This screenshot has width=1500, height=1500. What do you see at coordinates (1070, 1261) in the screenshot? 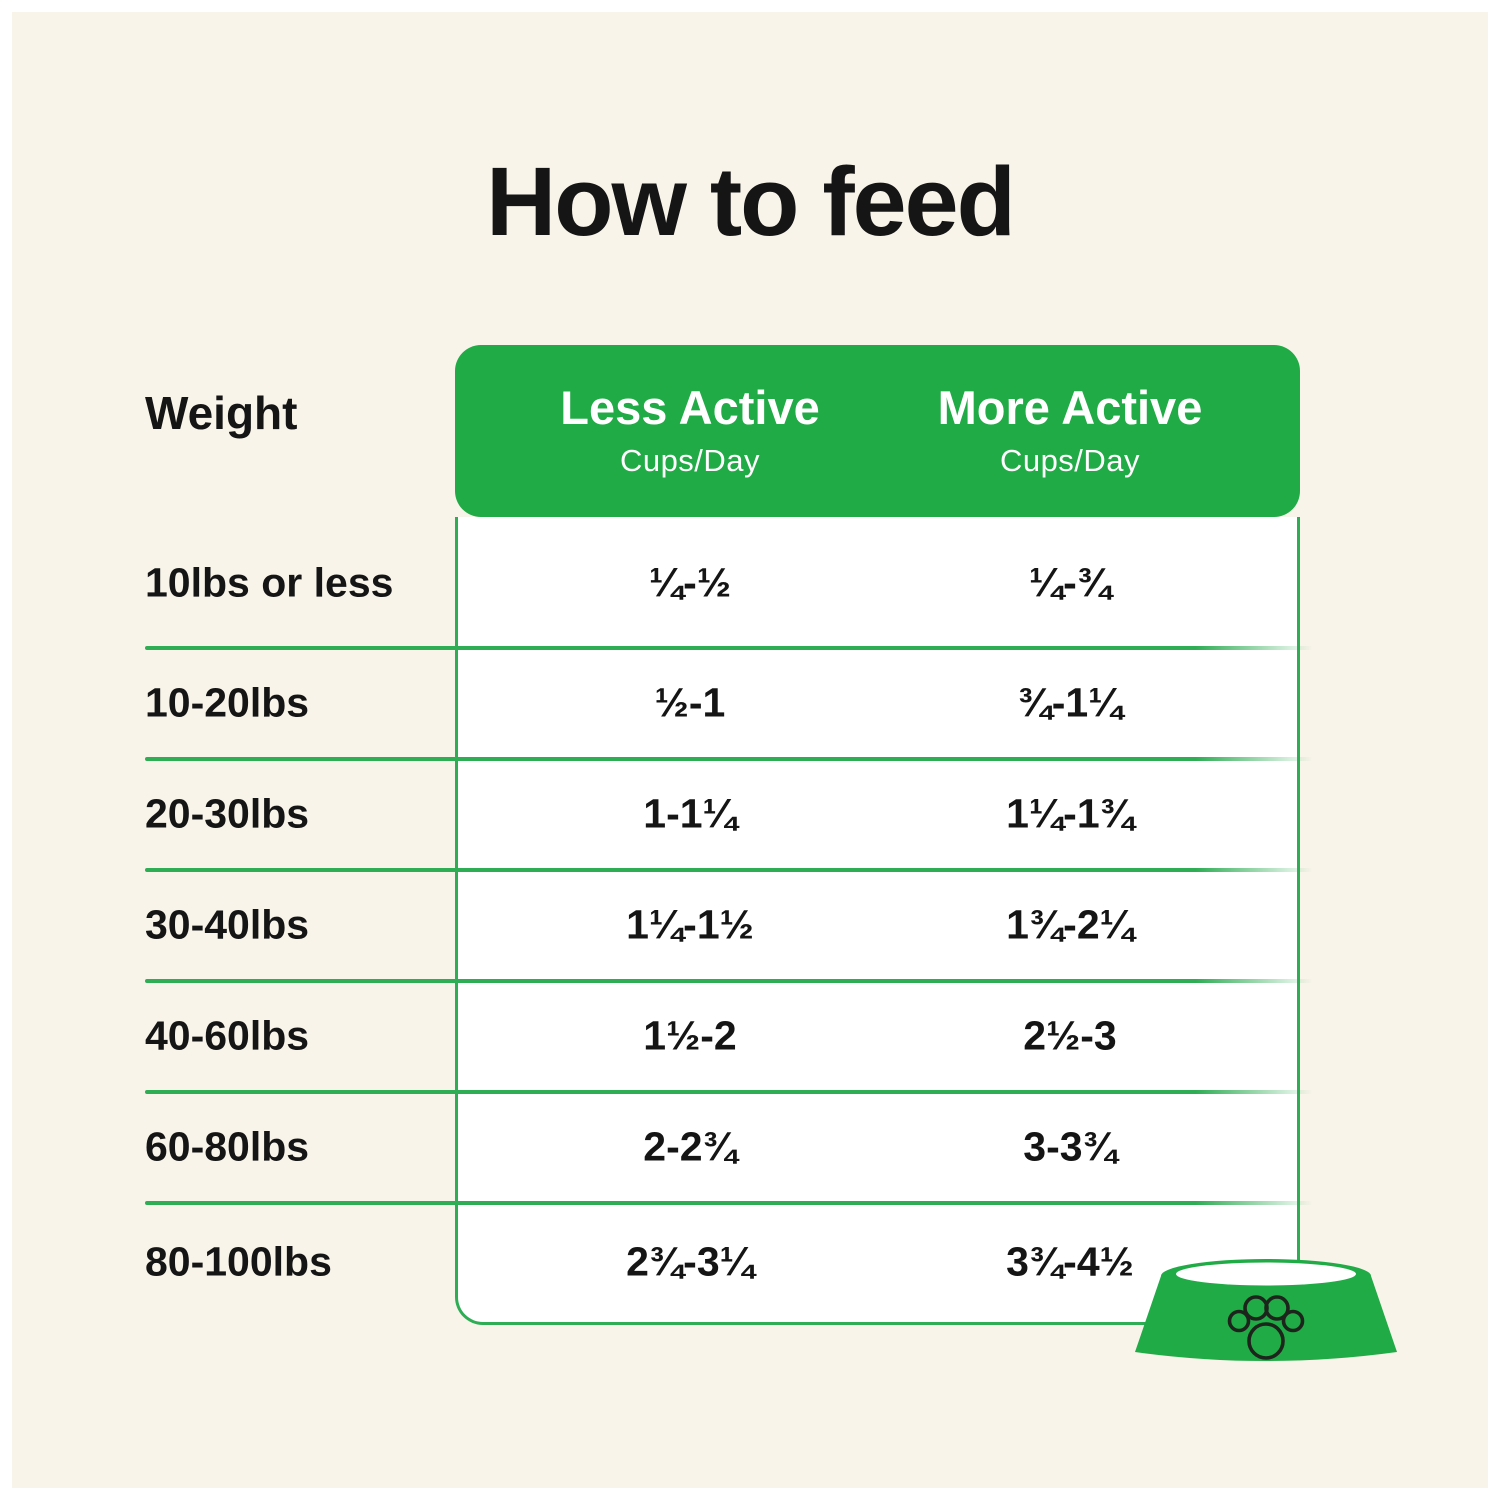
I see `more-active-cell: 3¾-4½` at bounding box center [1070, 1261].